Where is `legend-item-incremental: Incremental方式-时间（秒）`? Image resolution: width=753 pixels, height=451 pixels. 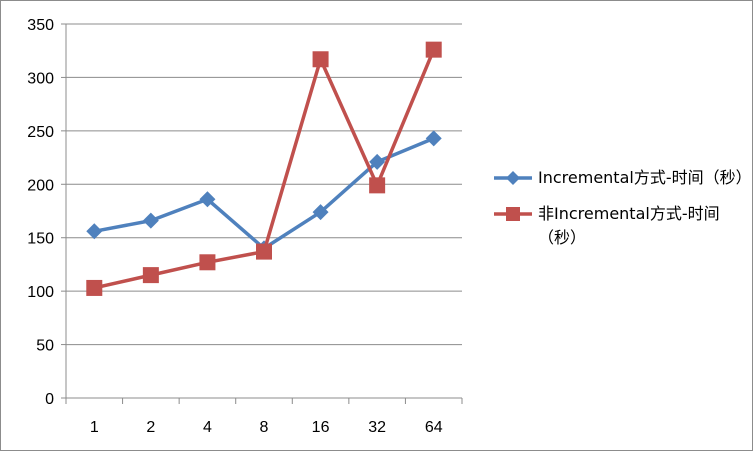
legend-item-incremental: Incremental方式-时间（秒） is located at coordinates (622, 178).